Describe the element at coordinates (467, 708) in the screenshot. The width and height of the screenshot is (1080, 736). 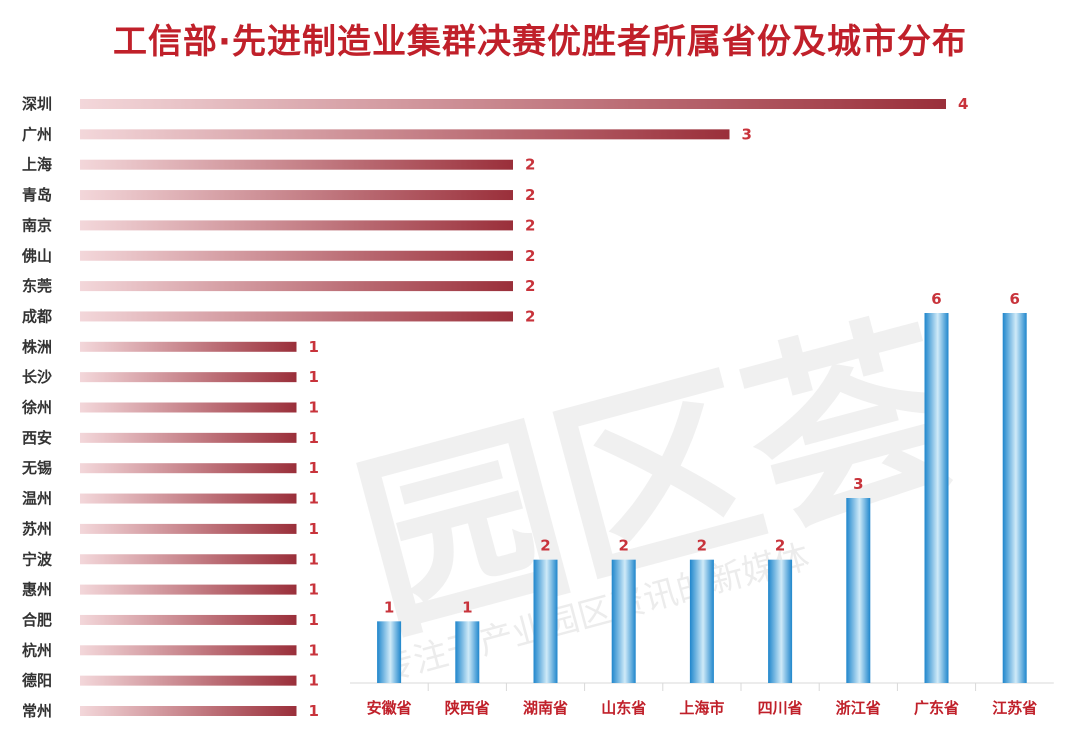
I see `province-label: 陕西省` at that location.